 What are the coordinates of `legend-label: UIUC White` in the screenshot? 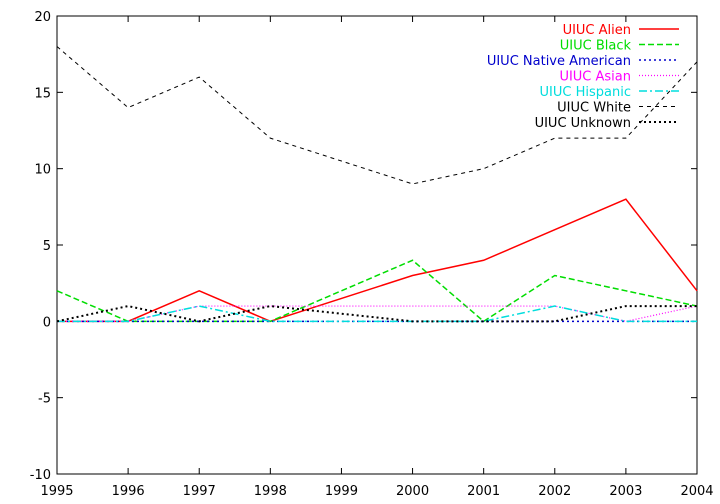 It's located at (594, 108).